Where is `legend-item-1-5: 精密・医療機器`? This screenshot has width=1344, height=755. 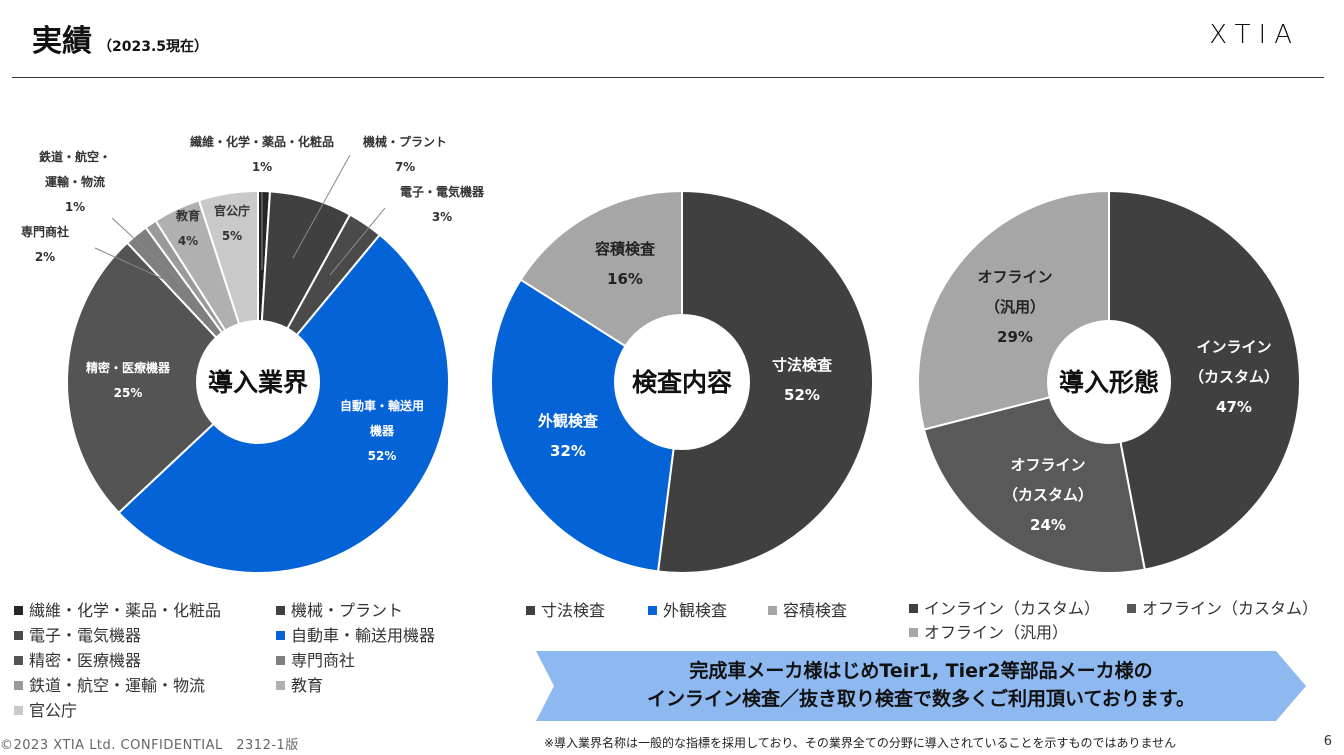
legend-item-1-5: 精密・医療機器 is located at coordinates (77, 659).